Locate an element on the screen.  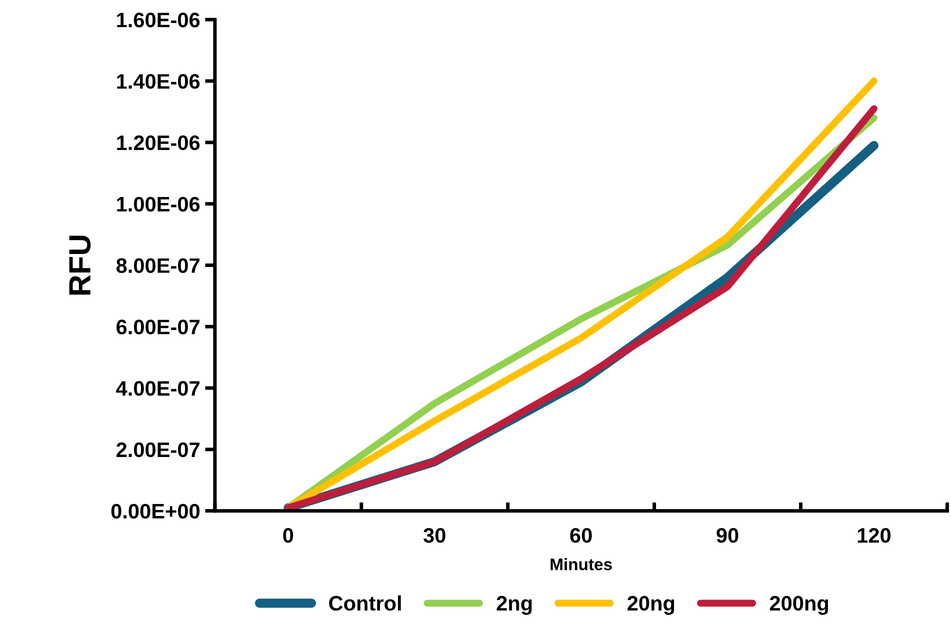
x-axis-title: Minutes is located at coordinates (581, 564).